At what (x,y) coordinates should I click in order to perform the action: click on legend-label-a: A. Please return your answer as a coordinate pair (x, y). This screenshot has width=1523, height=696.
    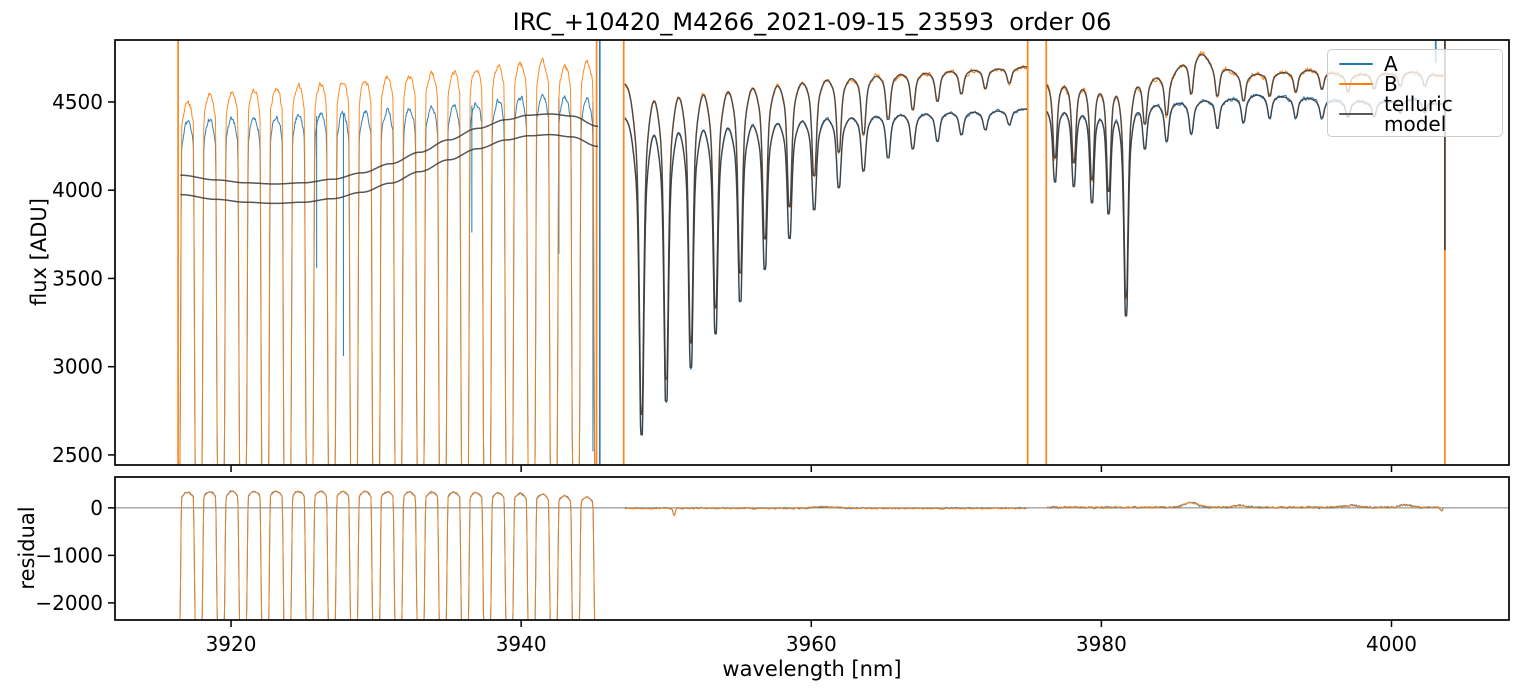
    Looking at the image, I should click on (1391, 64).